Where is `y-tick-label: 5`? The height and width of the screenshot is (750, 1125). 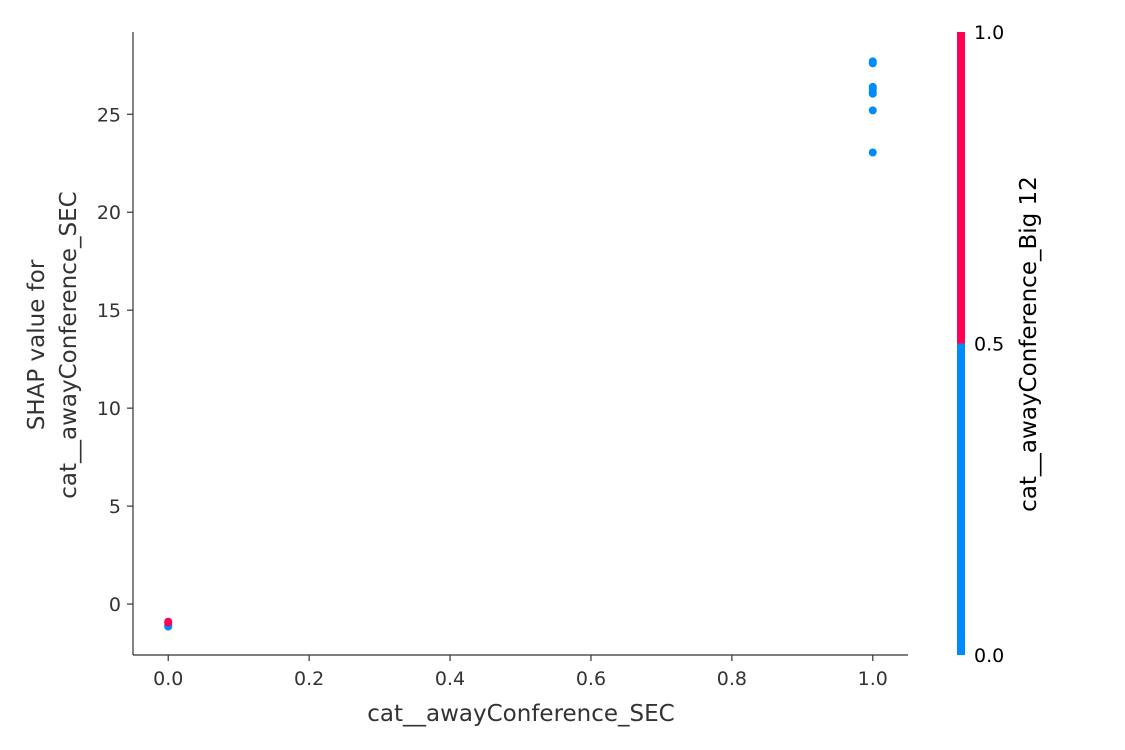 y-tick-label: 5 is located at coordinates (115, 507).